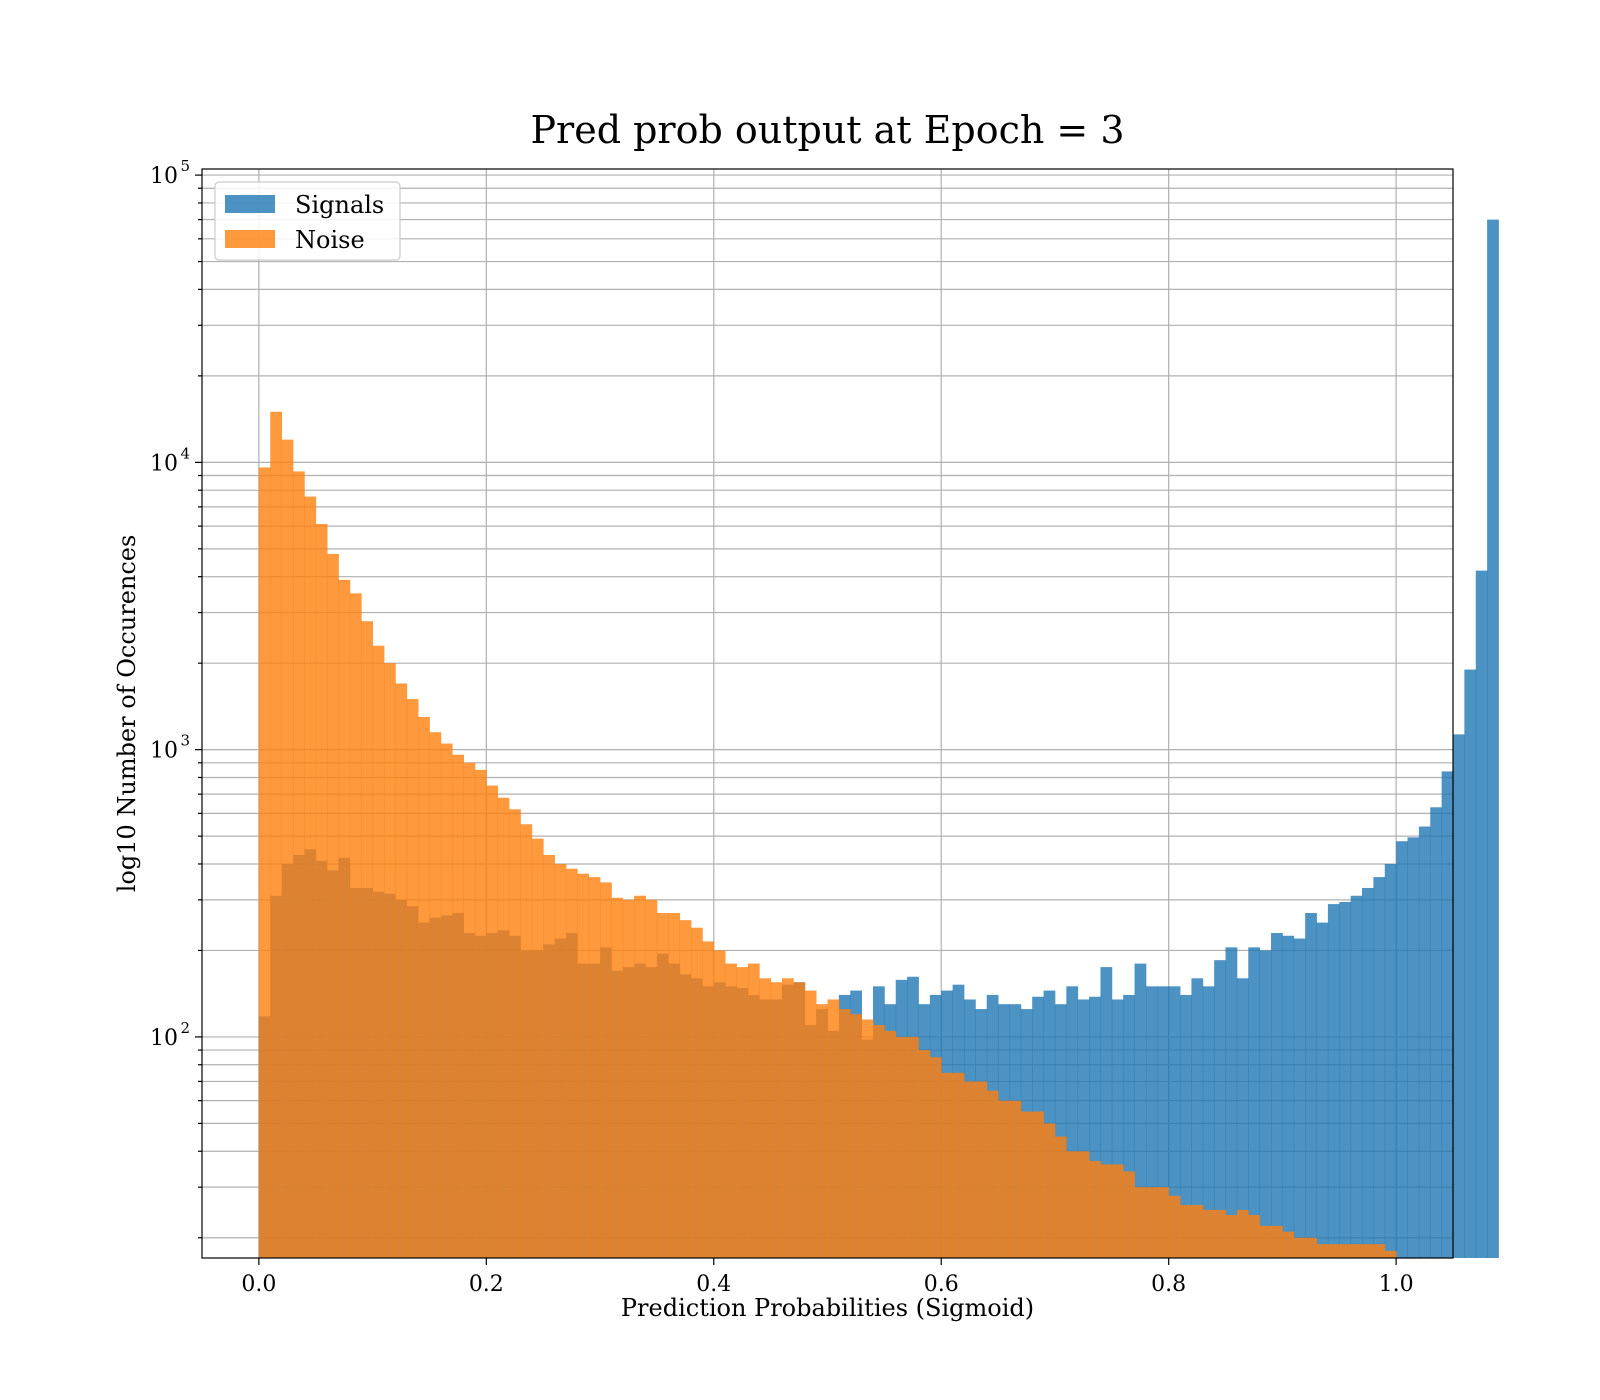 Image resolution: width=1600 pixels, height=1400 pixels. Describe the element at coordinates (827, 1308) in the screenshot. I see `x-axis-label: Prediction Probabilities (Sigmoid)` at that location.